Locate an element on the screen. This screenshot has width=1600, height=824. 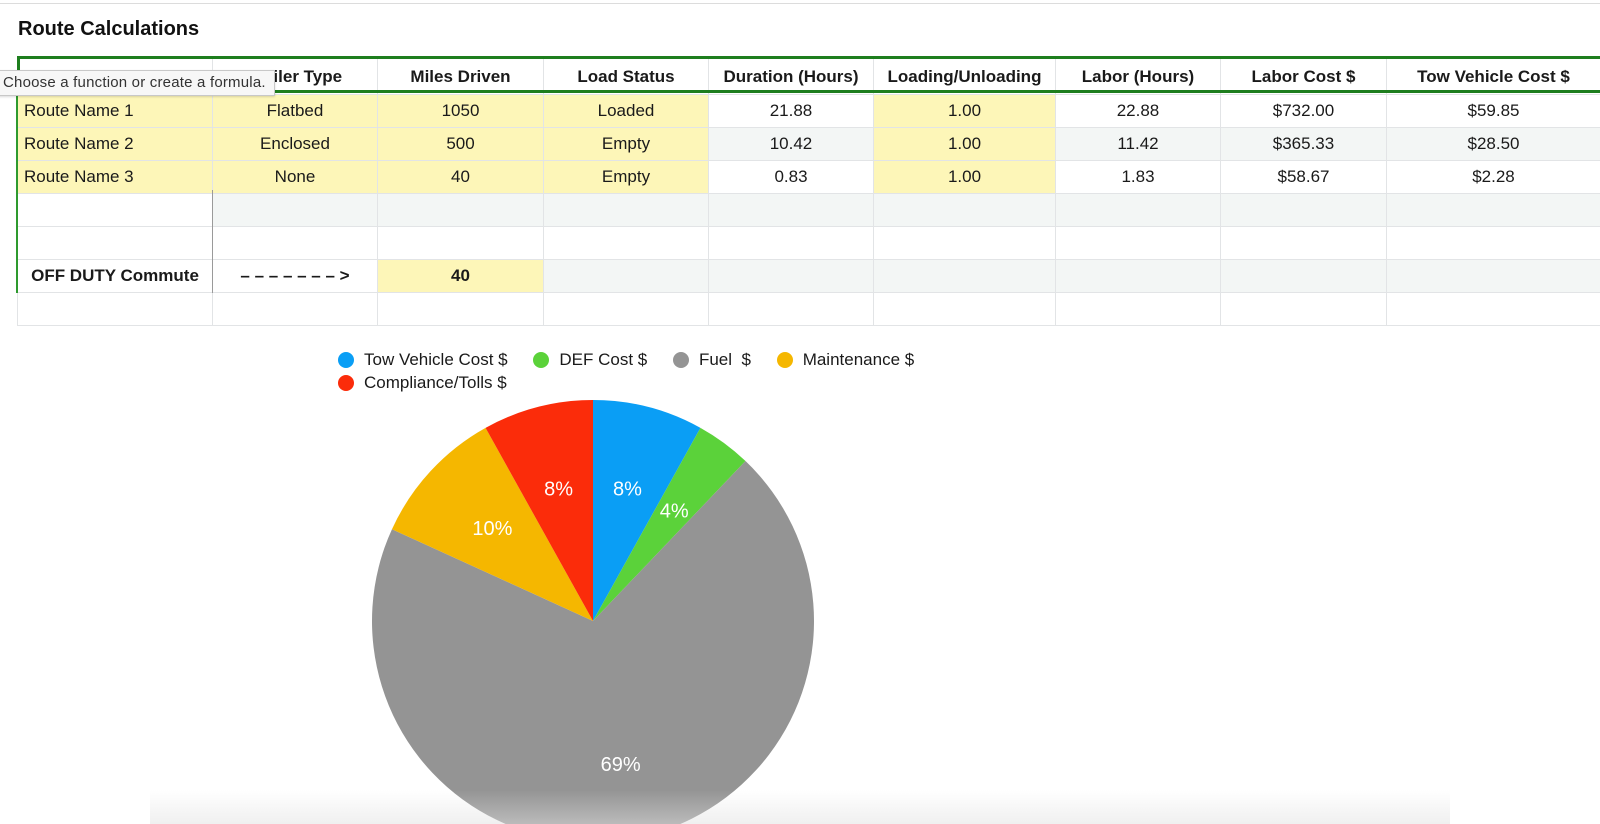
table-cell: Route Name 3 is located at coordinates (115, 177).